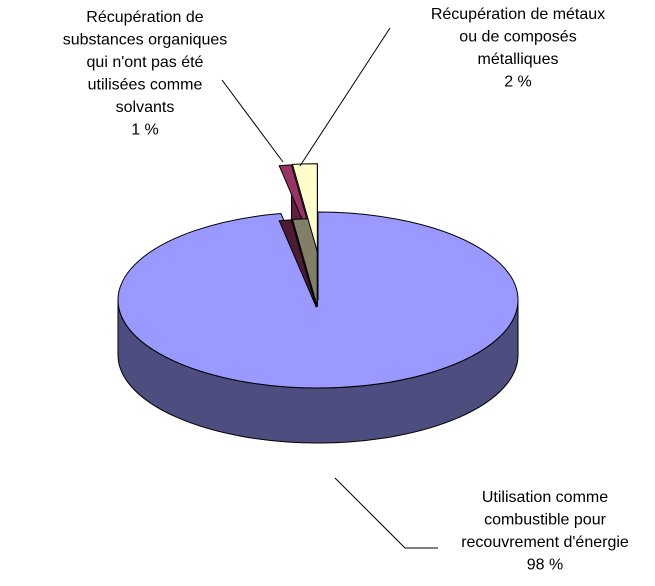  What do you see at coordinates (145, 85) in the screenshot?
I see `slice-label: utilisées comme` at bounding box center [145, 85].